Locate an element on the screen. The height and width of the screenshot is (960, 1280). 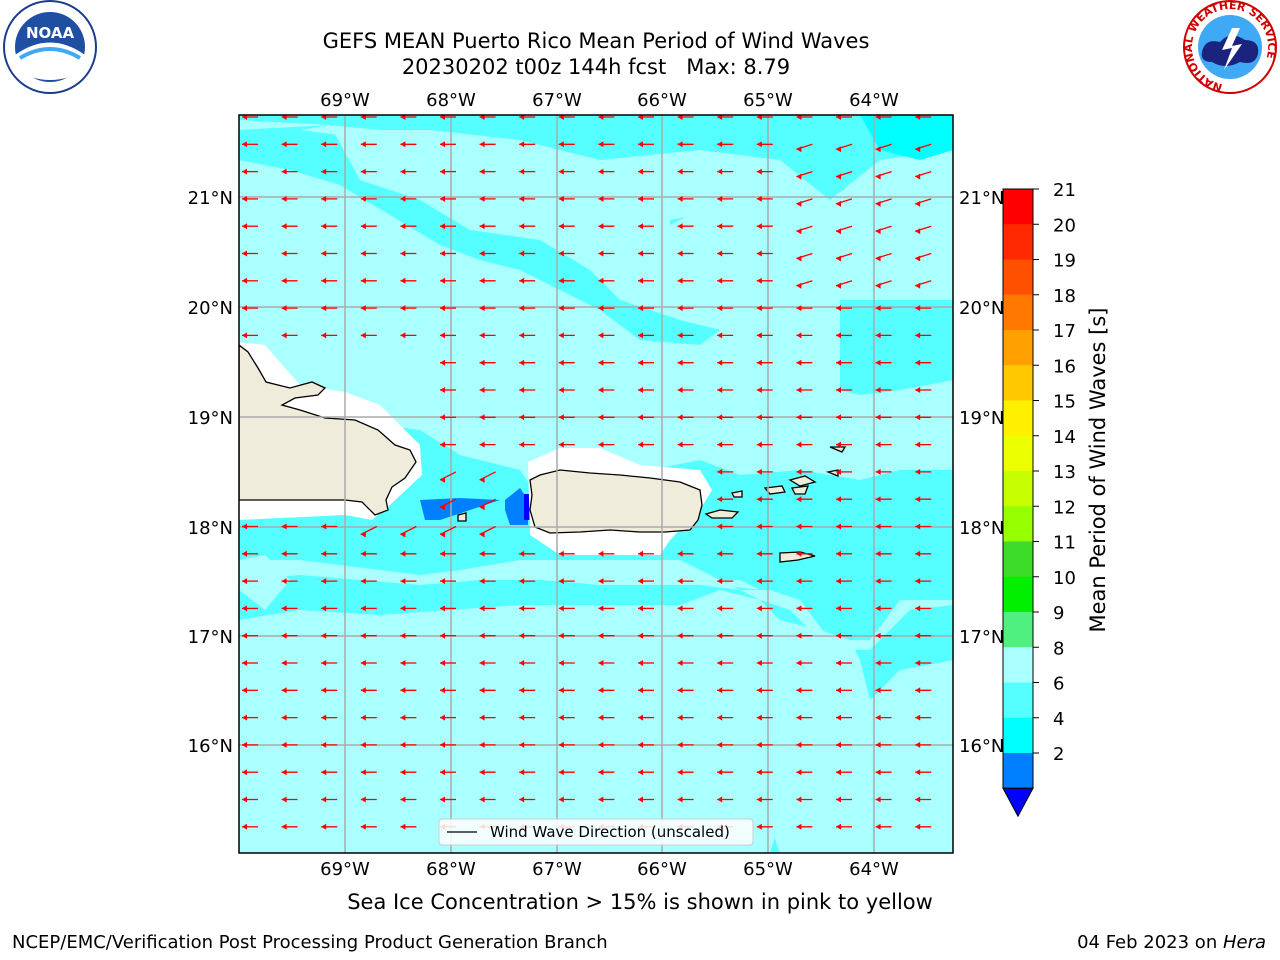
mona-island is located at coordinates (462, 517).